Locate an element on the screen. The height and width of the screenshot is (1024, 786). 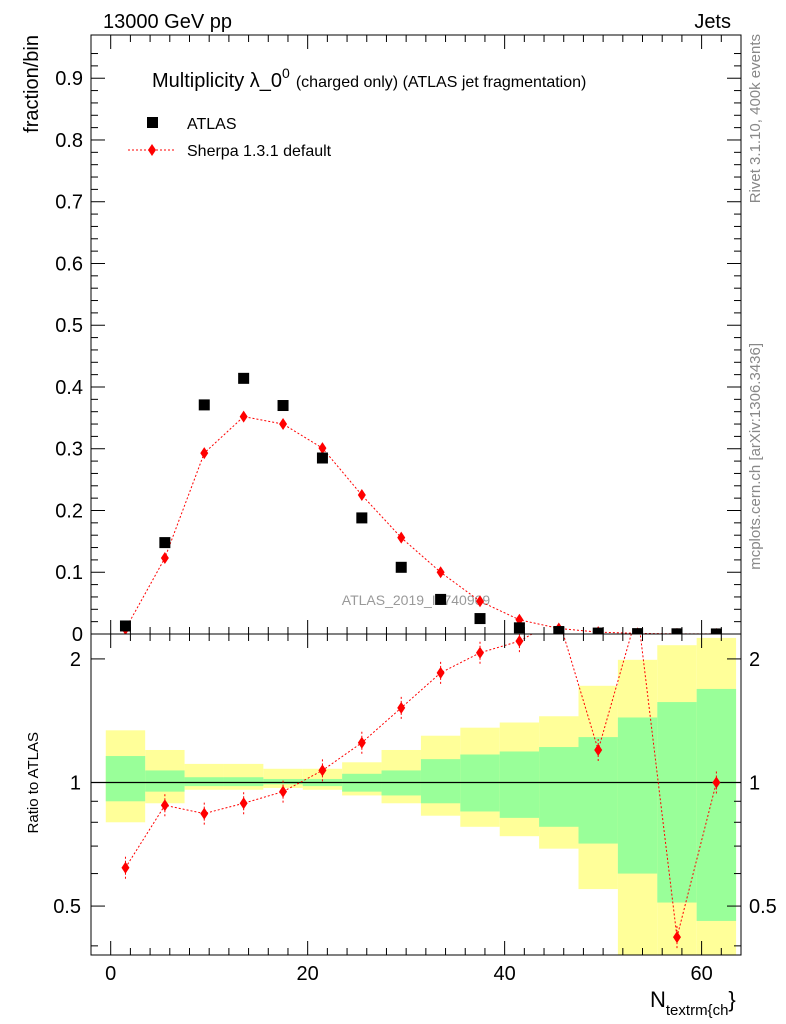
legend-atlas-label: ATLAS is located at coordinates (212, 124).